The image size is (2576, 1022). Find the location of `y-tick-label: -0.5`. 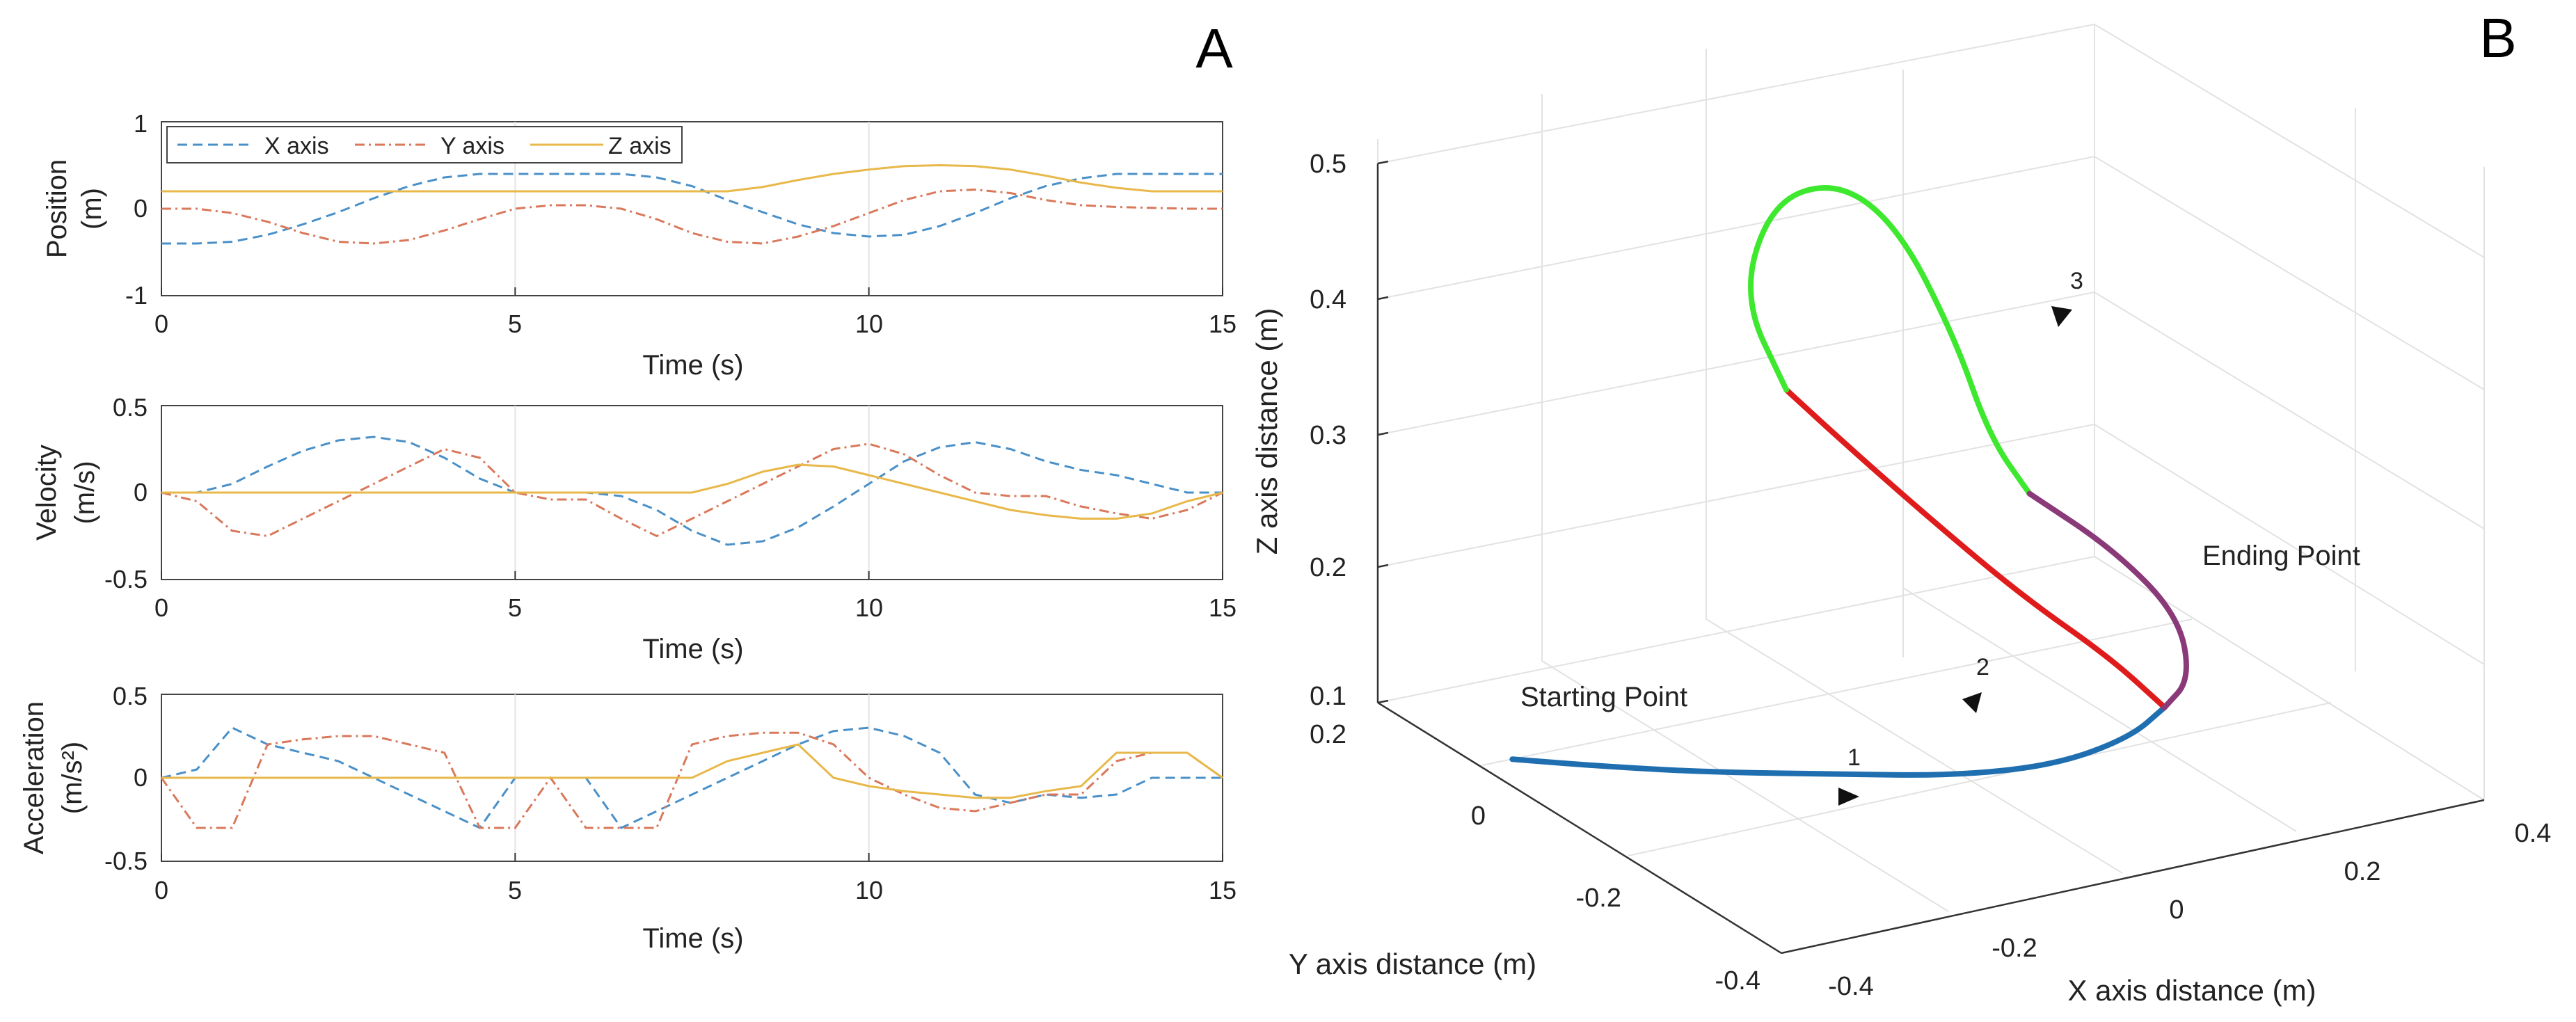

y-tick-label: -0.5 is located at coordinates (126, 579).